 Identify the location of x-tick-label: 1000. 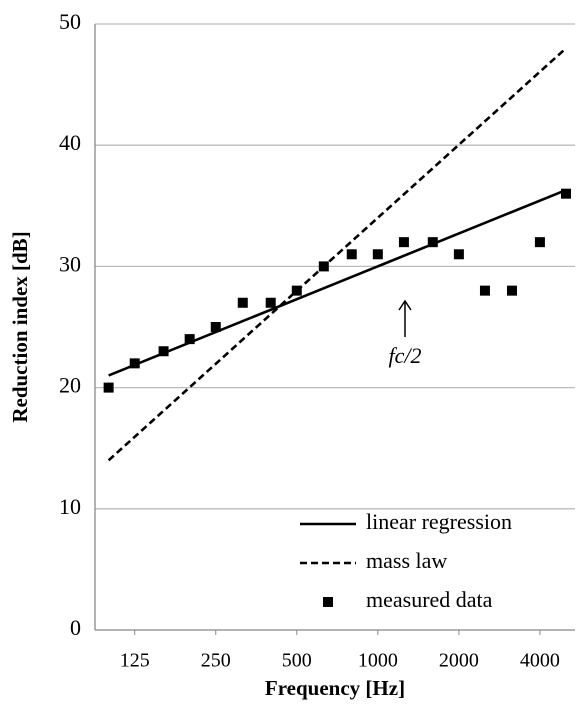
(378, 661).